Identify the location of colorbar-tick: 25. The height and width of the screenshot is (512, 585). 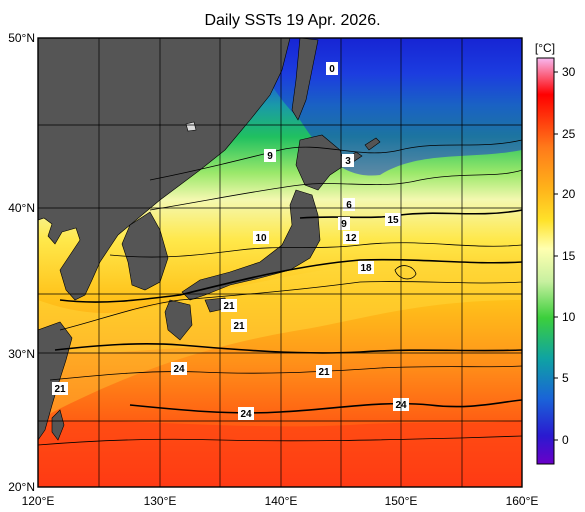
(569, 134).